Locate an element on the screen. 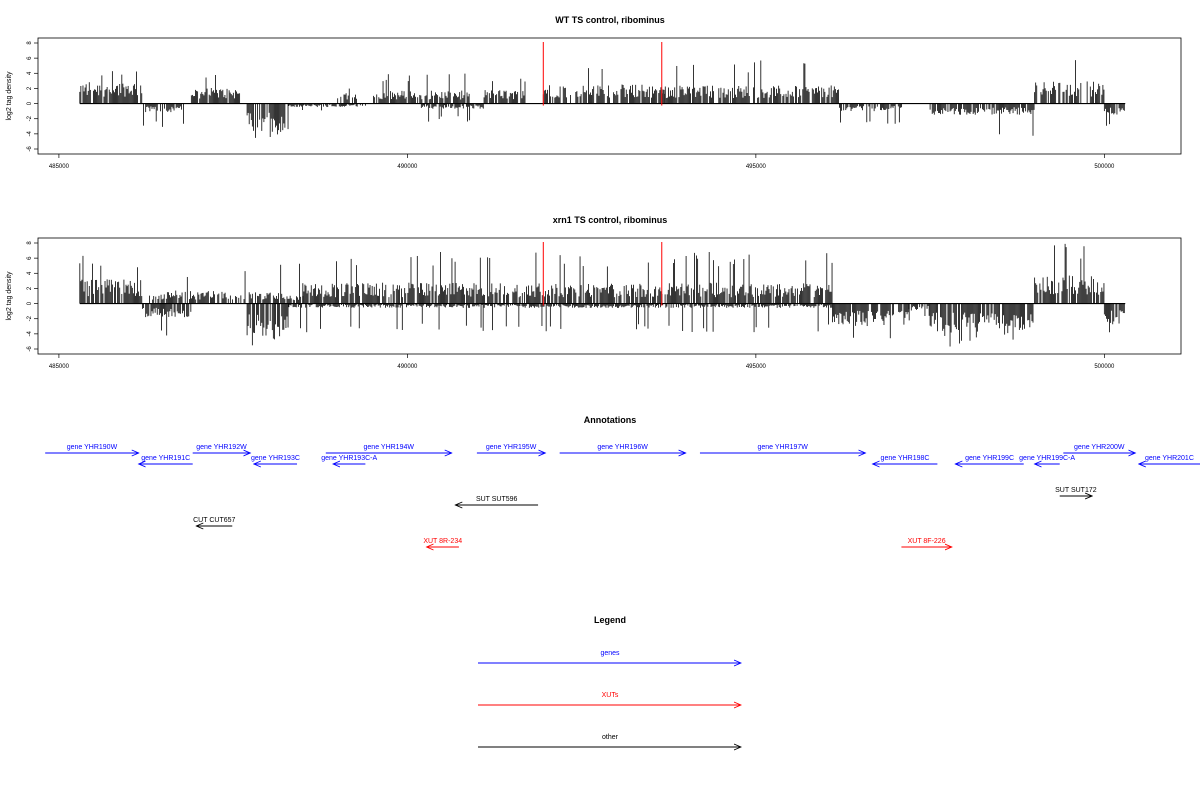 The image size is (1200, 800). annotation-item: gene YHR195W is located at coordinates (510, 448).